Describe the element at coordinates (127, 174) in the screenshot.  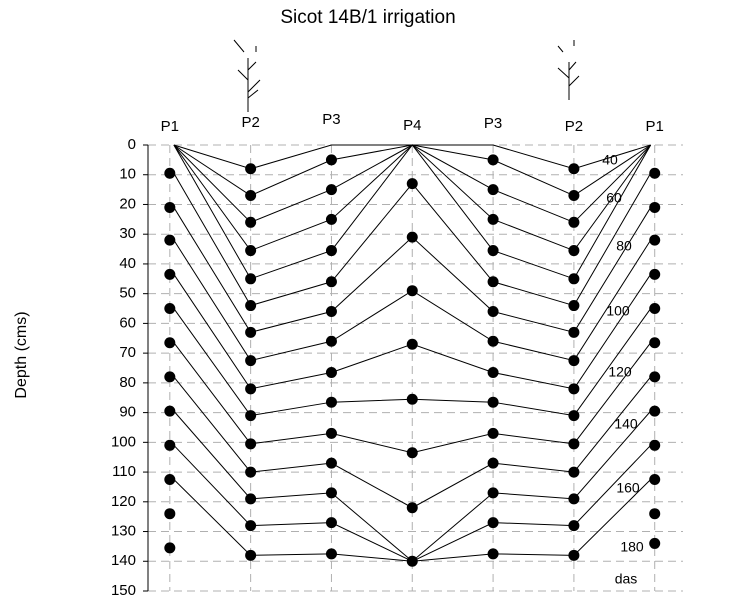
I see `y-tick-label: 10` at that location.